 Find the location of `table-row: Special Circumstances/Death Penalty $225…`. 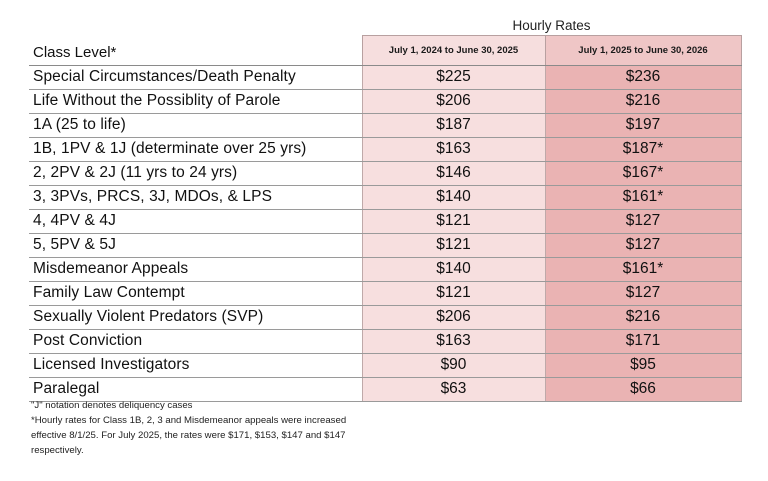

table-row: Special Circumstances/Death Penalty $225… is located at coordinates (385, 77).